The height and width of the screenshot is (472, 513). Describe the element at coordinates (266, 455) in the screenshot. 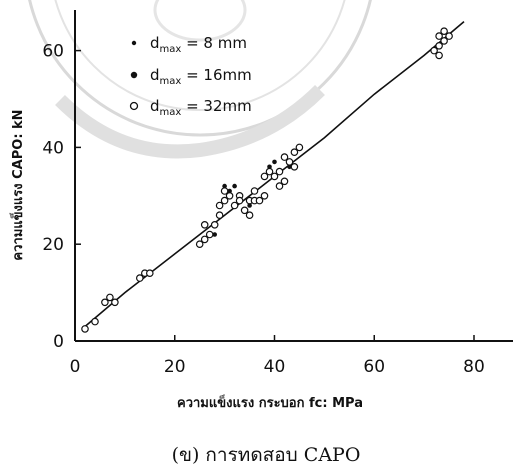

I see `figure-caption: (ข) การทดสอบ CAPO` at that location.